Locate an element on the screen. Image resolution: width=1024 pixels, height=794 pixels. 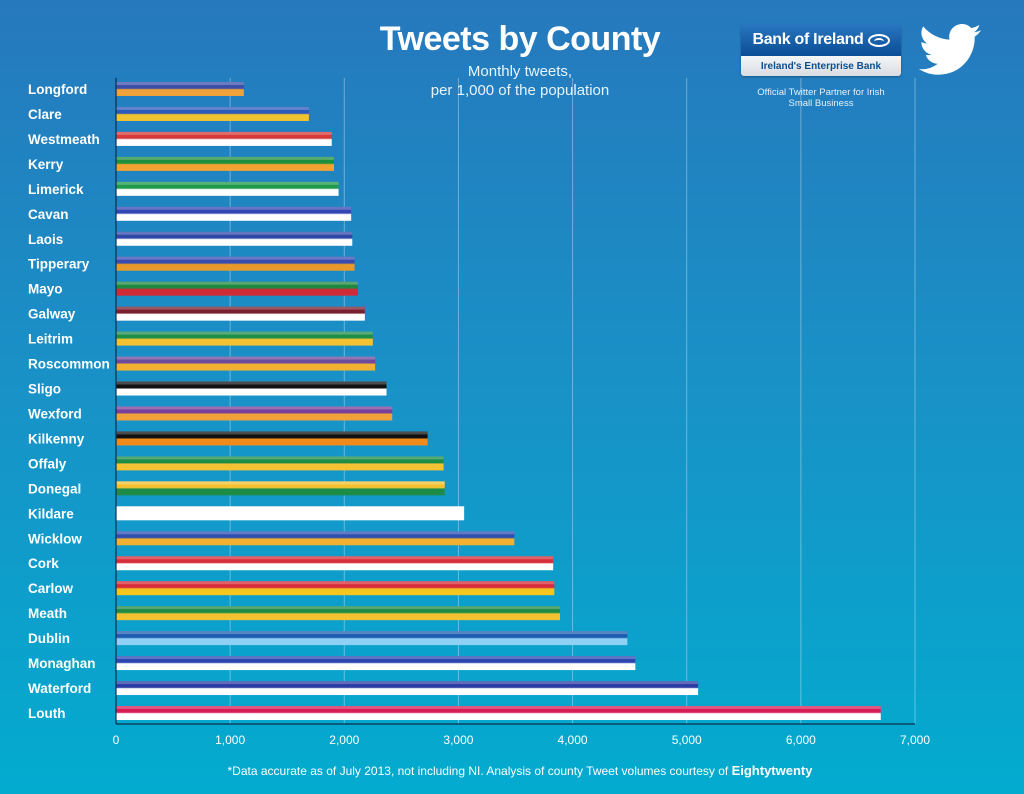
category-label: Sligo is located at coordinates (44, 389).